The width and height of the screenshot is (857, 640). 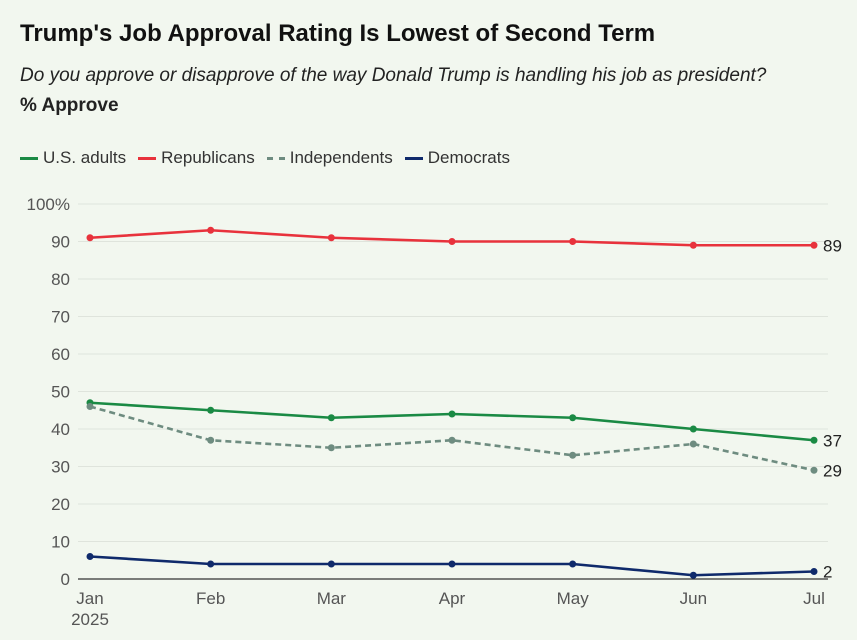 I want to click on x-tick-label: Mar, so click(x=332, y=598).